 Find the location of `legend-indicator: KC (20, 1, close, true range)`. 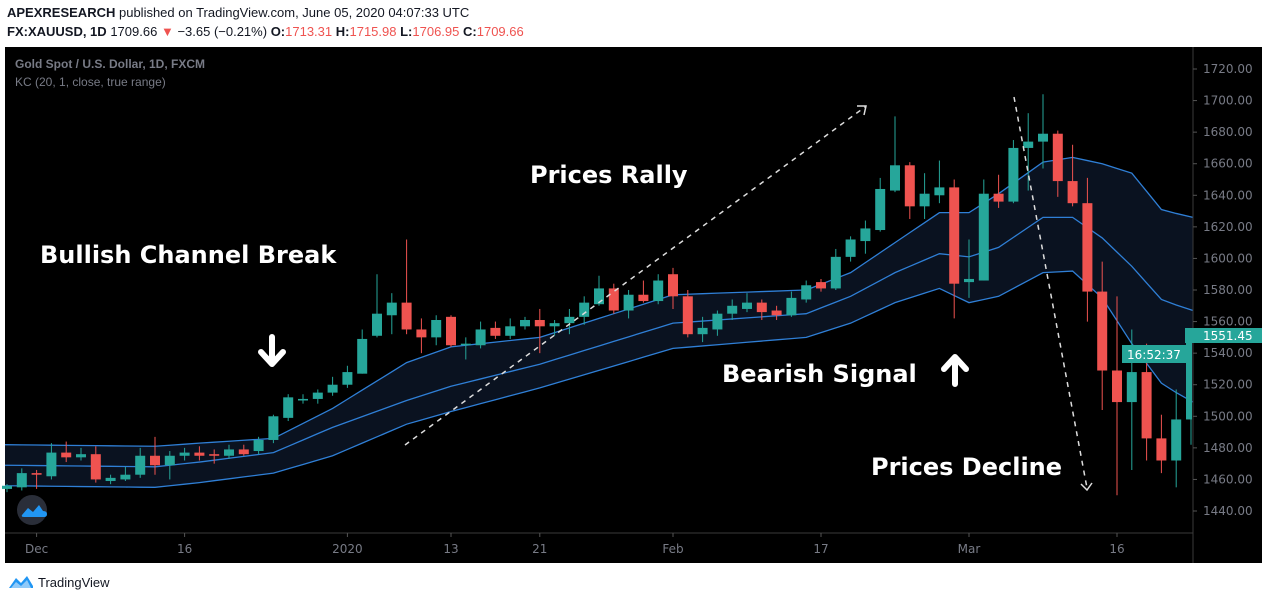

legend-indicator: KC (20, 1, close, true range) is located at coordinates (90, 82).